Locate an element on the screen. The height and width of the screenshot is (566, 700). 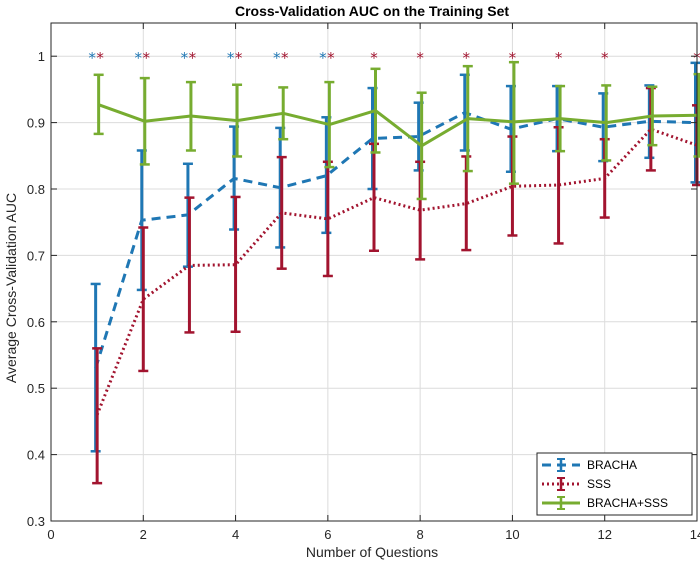
y-tick-label: 0.6 is located at coordinates (36, 322).